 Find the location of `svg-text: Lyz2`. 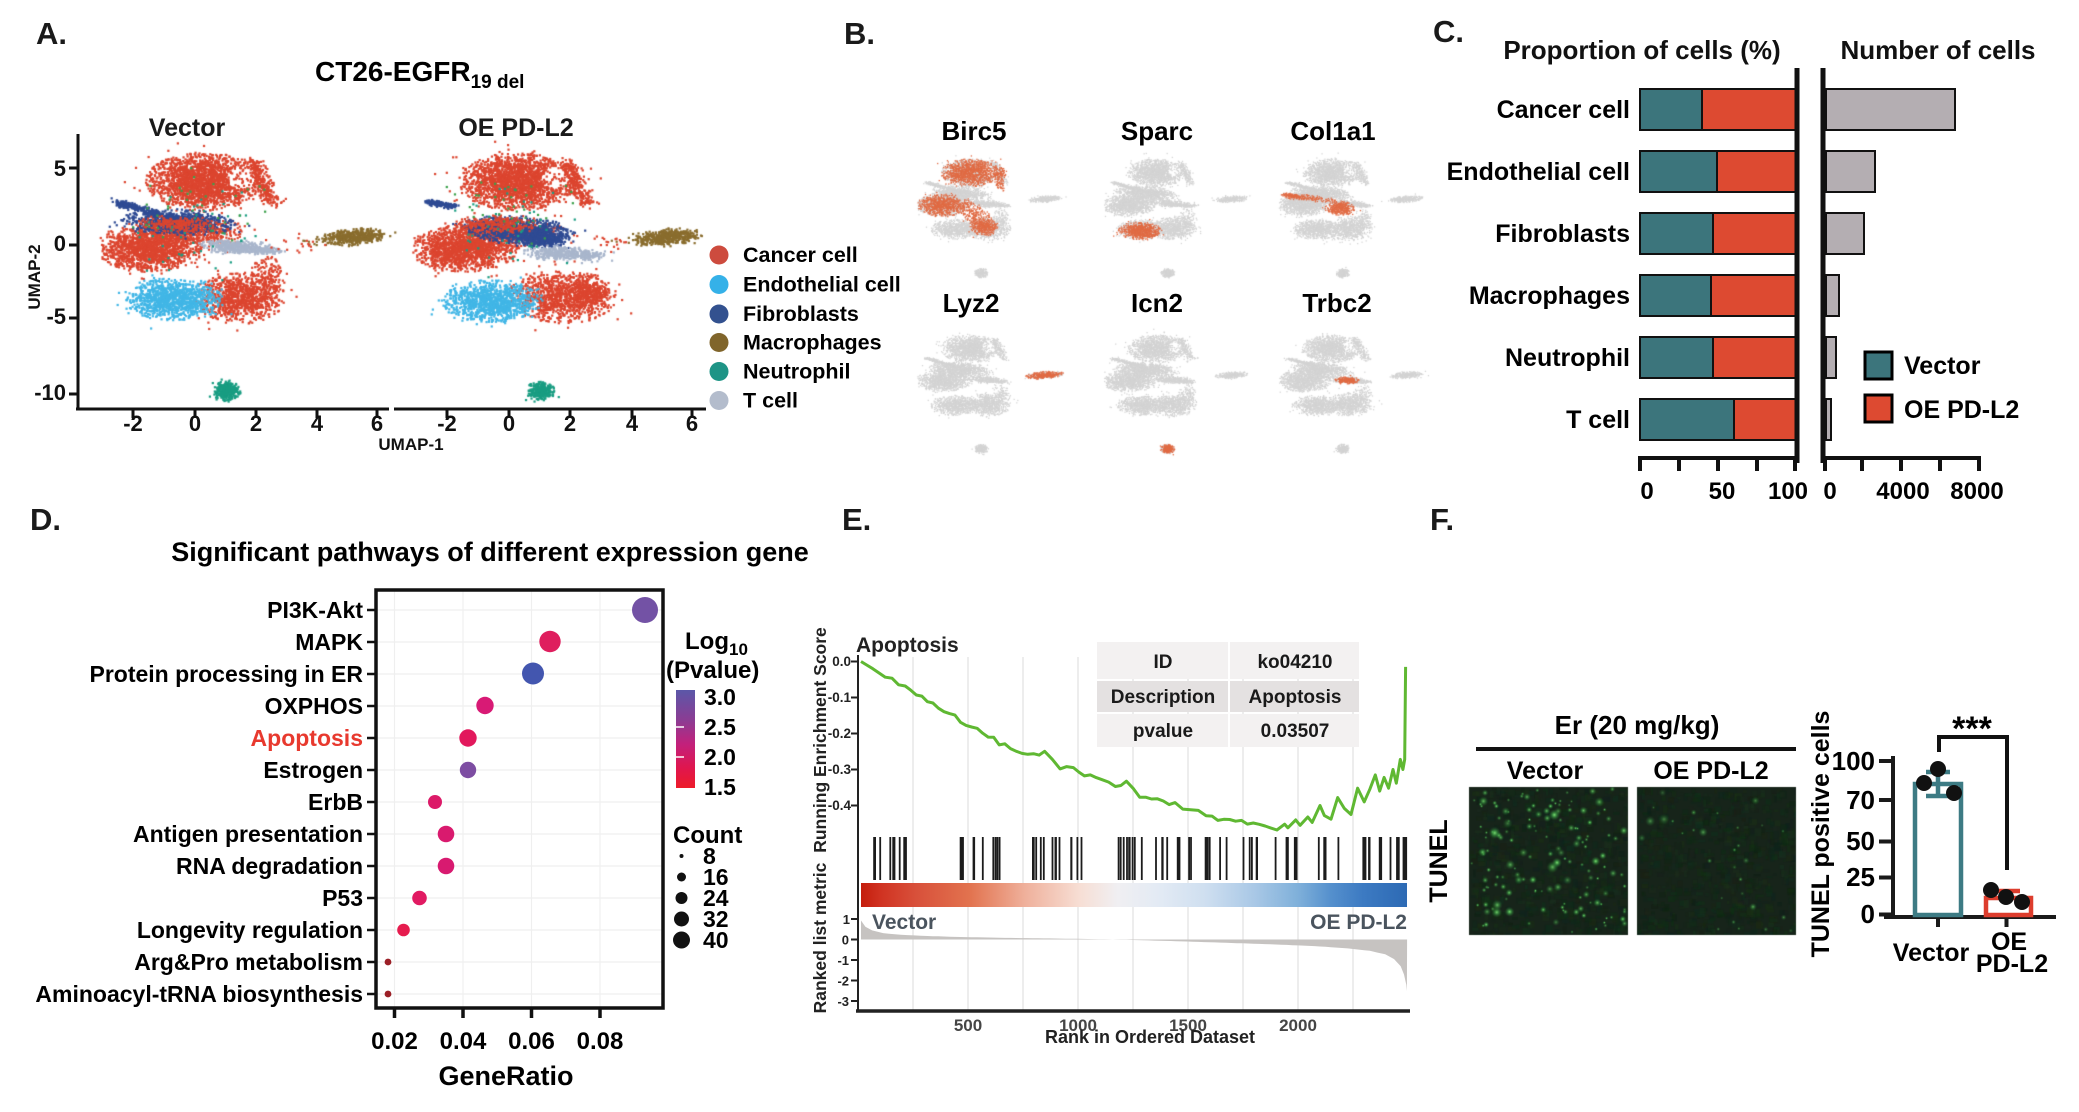

svg-text: Lyz2 is located at coordinates (971, 303).